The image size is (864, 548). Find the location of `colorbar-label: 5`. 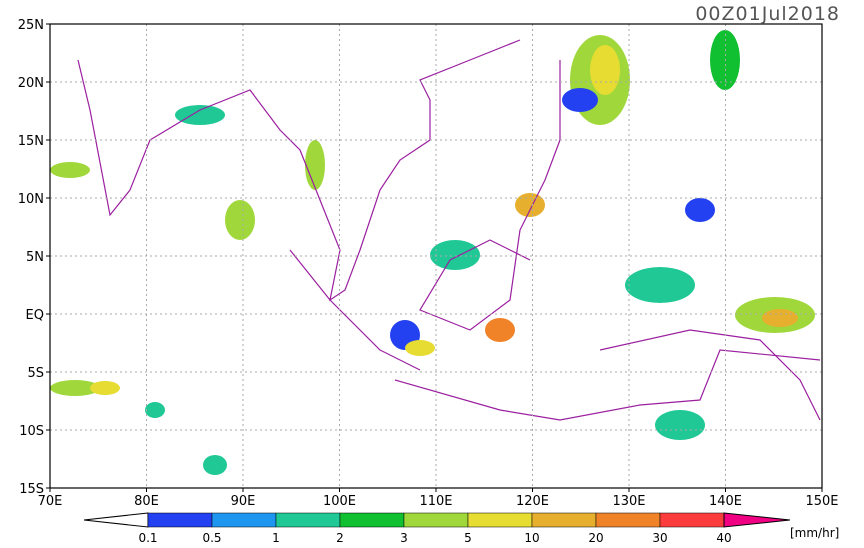

colorbar-label: 5 is located at coordinates (468, 537).